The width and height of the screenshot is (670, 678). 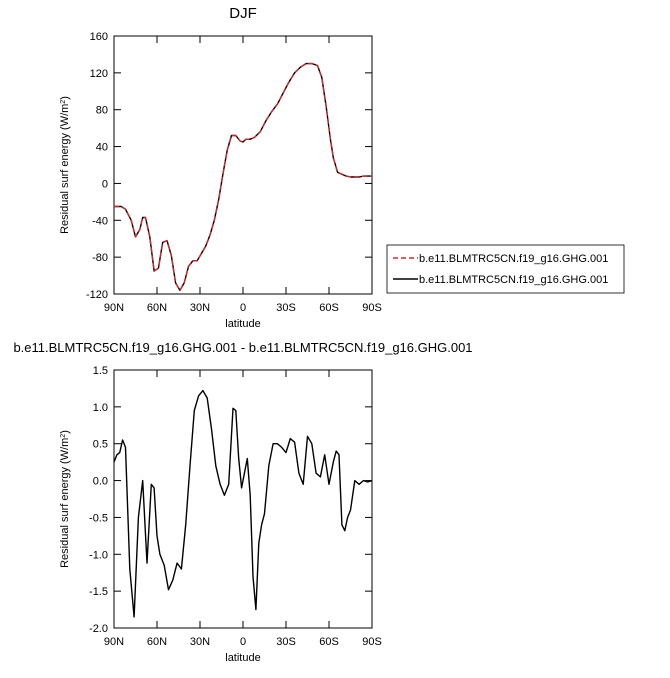 I want to click on bottom-y-axis-label-close: ), so click(x=65, y=432).